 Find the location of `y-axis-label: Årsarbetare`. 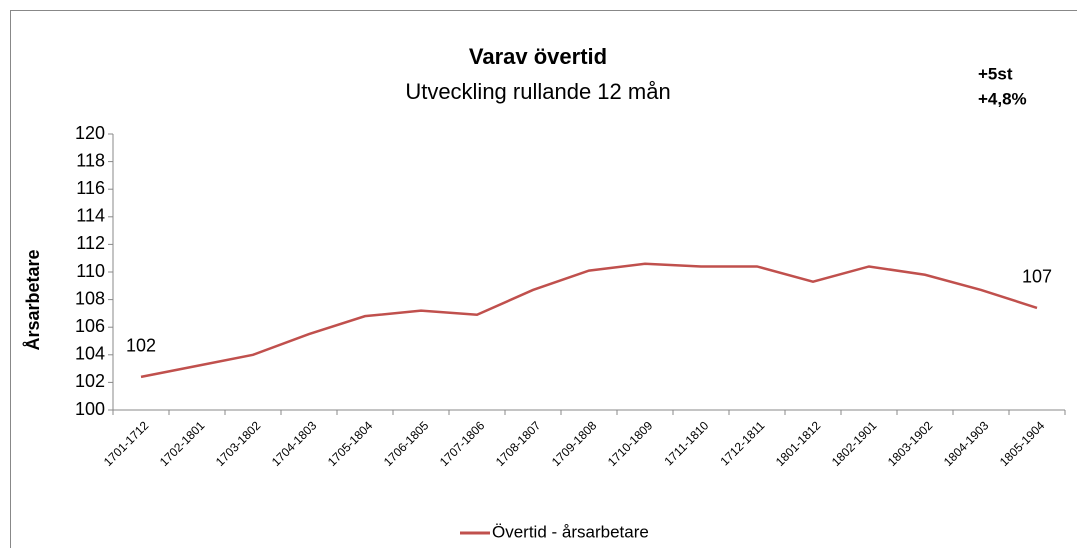

y-axis-label: Årsarbetare is located at coordinates (33, 299).